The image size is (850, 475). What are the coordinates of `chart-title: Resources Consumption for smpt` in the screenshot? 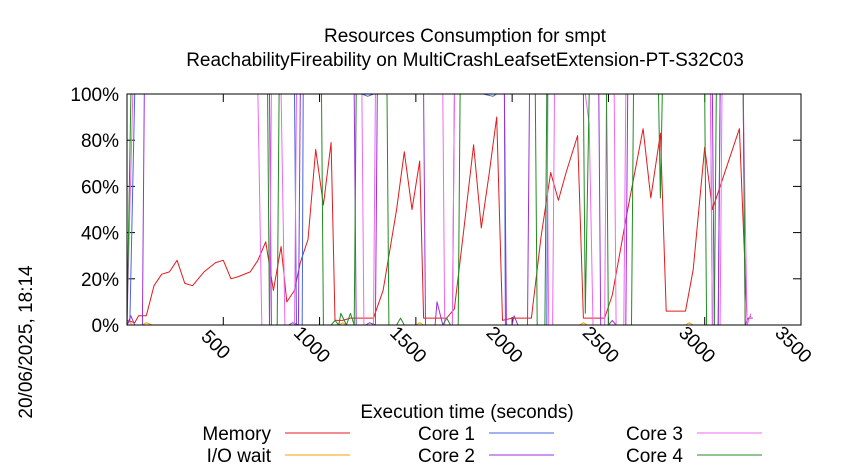 It's located at (465, 36).